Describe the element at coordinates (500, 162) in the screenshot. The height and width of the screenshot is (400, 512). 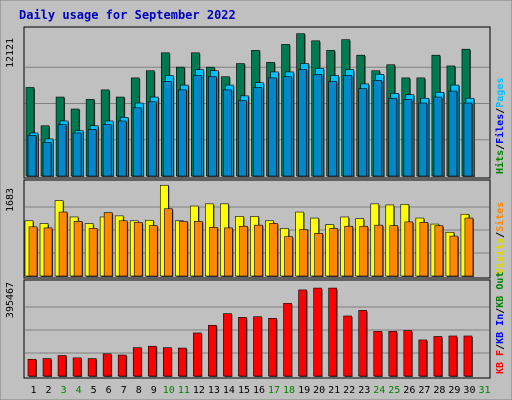
I see `legend-entry: Hits` at that location.